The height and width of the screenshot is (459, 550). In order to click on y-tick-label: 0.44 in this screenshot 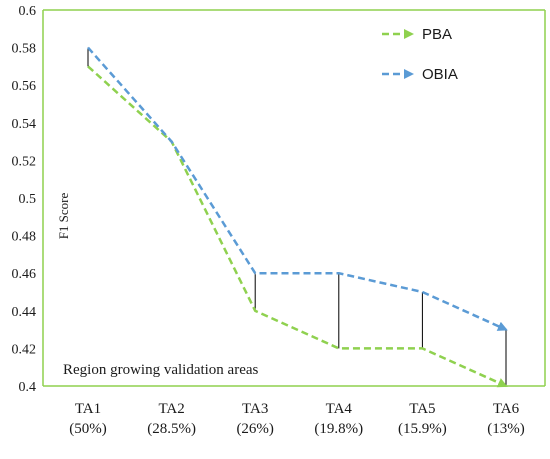, I will do `click(24, 312)`.